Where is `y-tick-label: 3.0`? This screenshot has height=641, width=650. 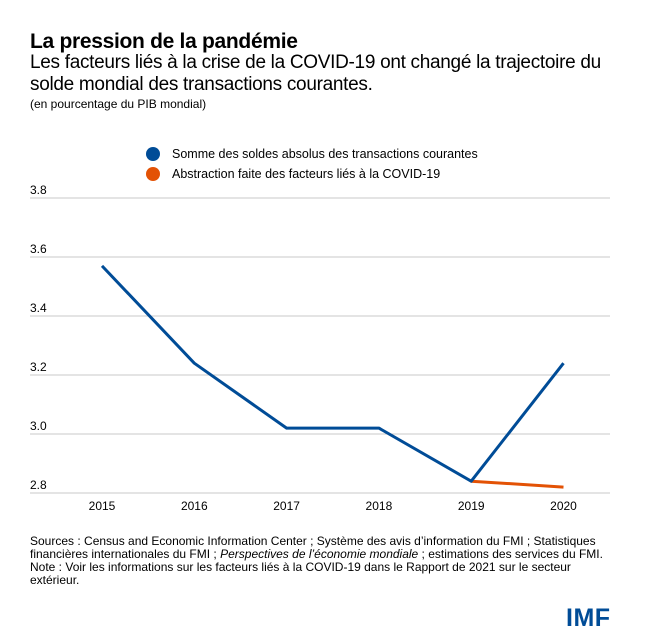
y-tick-label: 3.0 is located at coordinates (38, 426).